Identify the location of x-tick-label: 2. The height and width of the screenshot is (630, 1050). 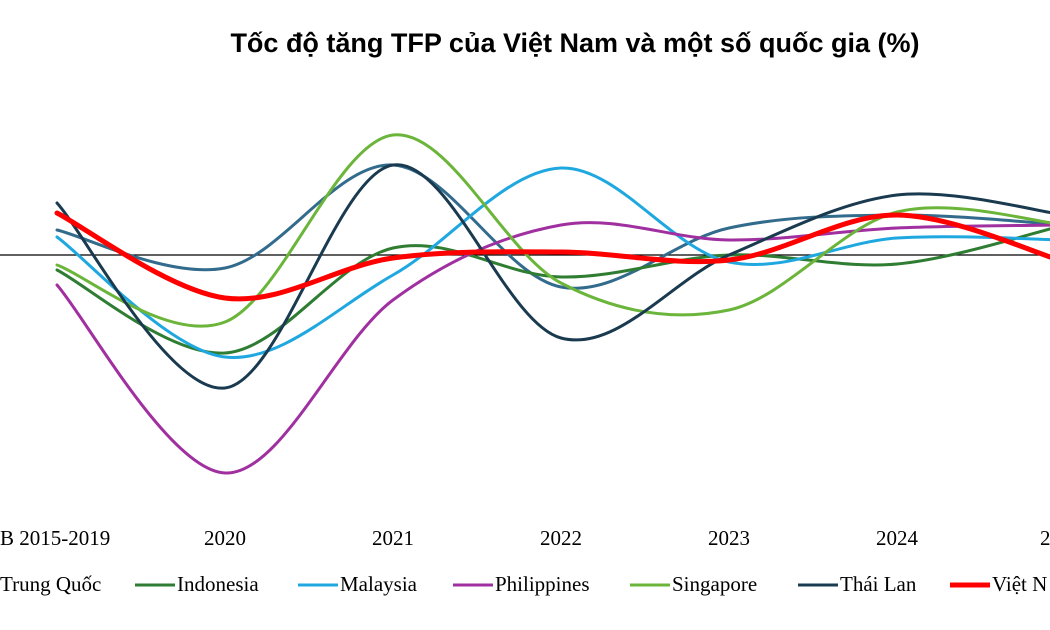
(1045, 538).